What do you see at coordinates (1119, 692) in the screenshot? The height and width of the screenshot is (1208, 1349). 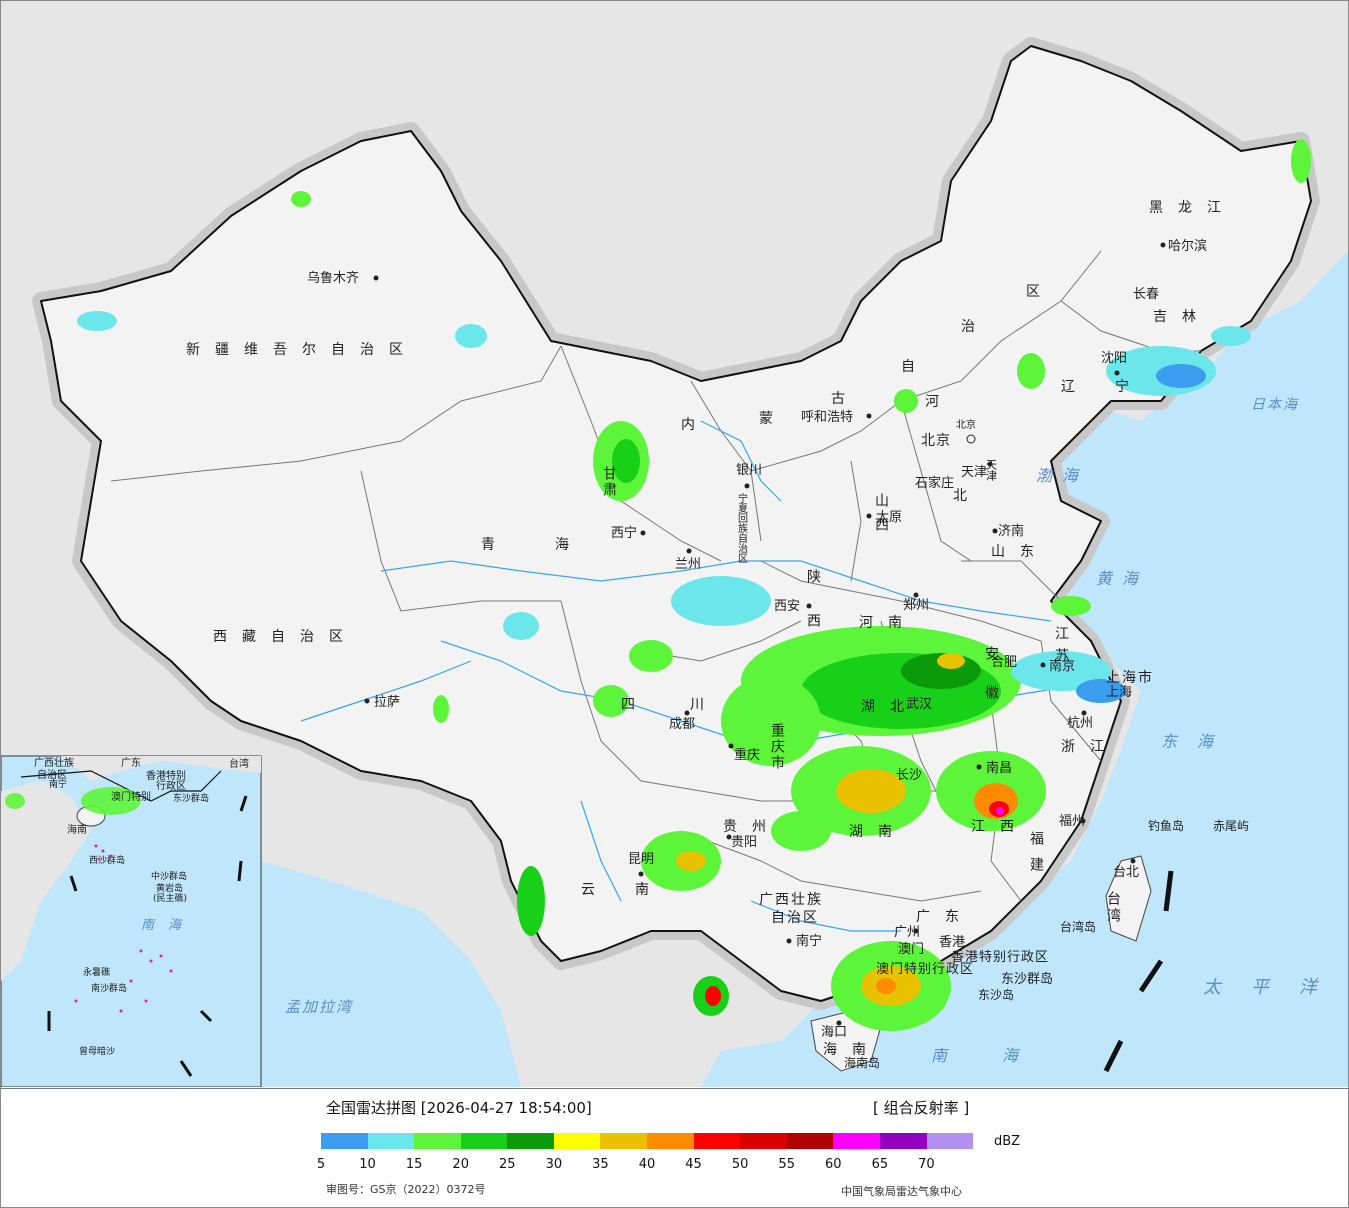 I see `city-shanghai: 上海` at bounding box center [1119, 692].